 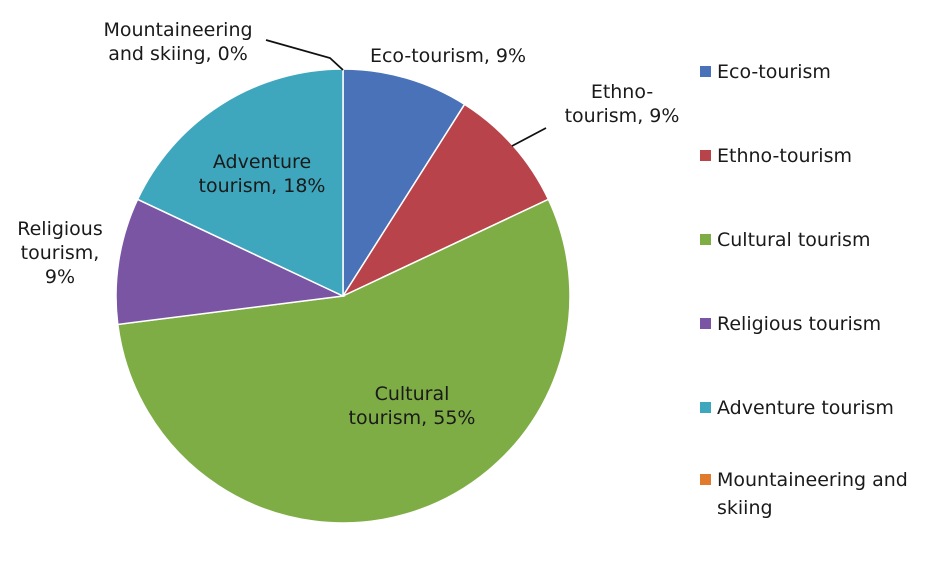 What do you see at coordinates (262, 174) in the screenshot?
I see `slice-label-adventure-tourism: Adventure tourism, 18%` at bounding box center [262, 174].